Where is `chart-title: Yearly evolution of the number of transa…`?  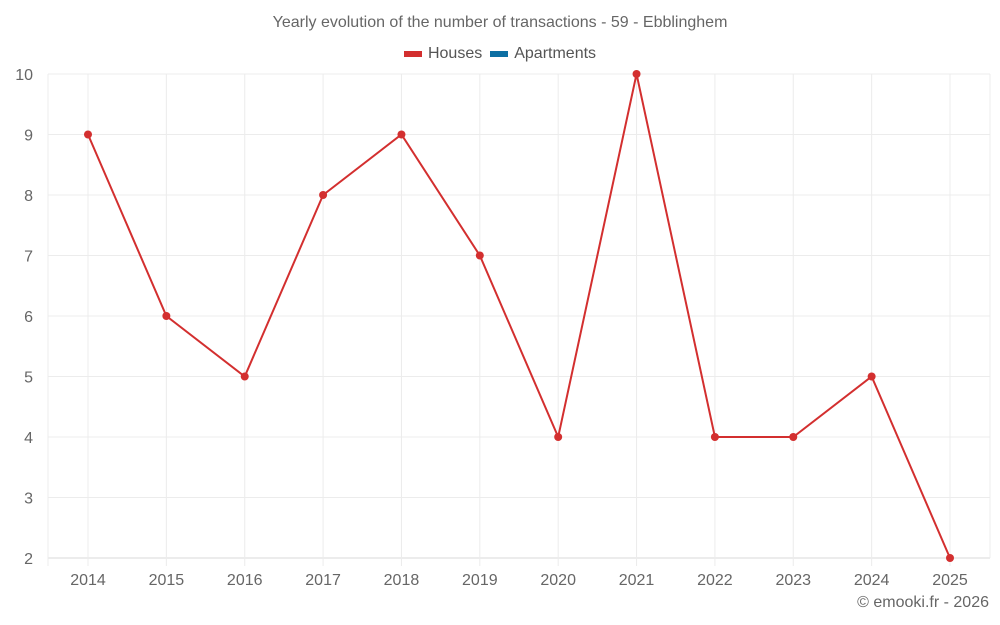 chart-title: Yearly evolution of the number of transa… is located at coordinates (500, 22).